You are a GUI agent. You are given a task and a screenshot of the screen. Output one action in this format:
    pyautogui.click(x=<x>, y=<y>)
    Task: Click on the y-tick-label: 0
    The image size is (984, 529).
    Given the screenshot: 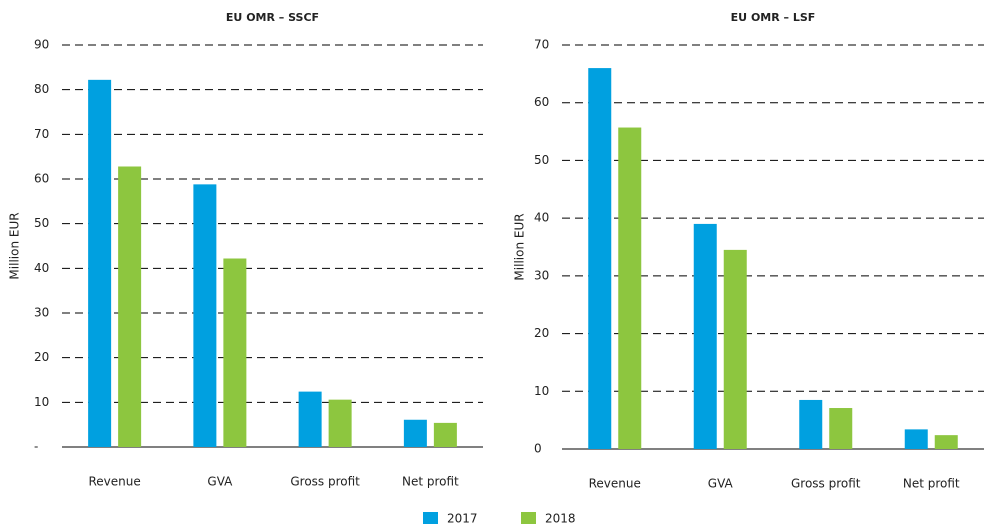 What is the action you would take?
    pyautogui.click(x=538, y=449)
    